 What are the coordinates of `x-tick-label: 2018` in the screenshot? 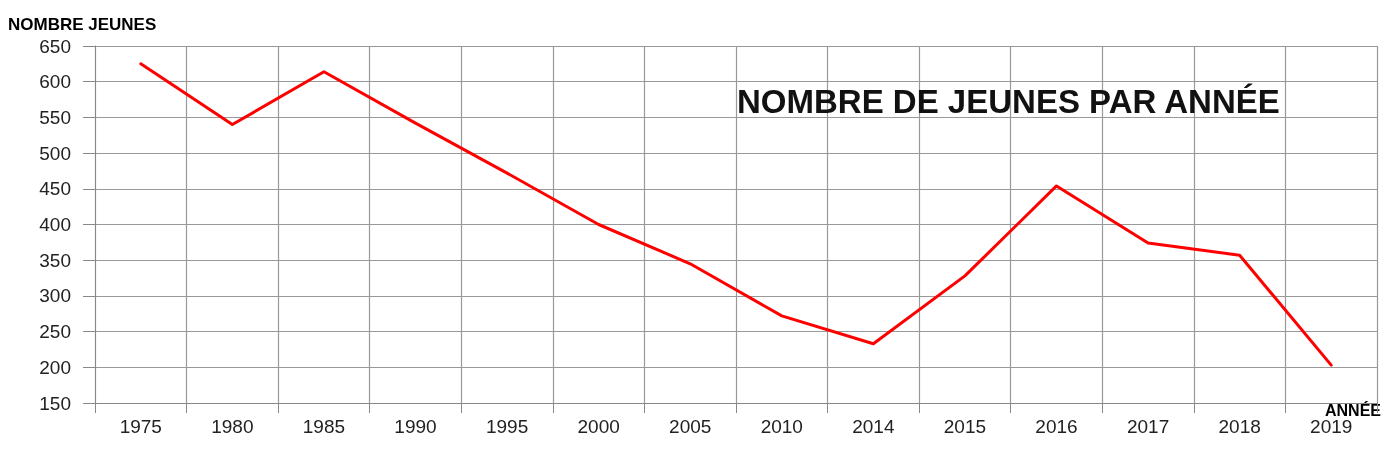 It's located at (1239, 426).